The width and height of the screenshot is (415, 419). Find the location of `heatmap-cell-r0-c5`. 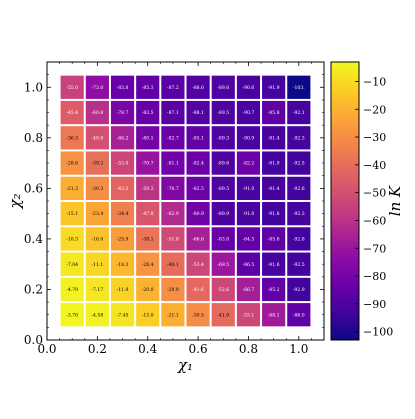

heatmap-cell-r0-c5 is located at coordinates (198, 87).